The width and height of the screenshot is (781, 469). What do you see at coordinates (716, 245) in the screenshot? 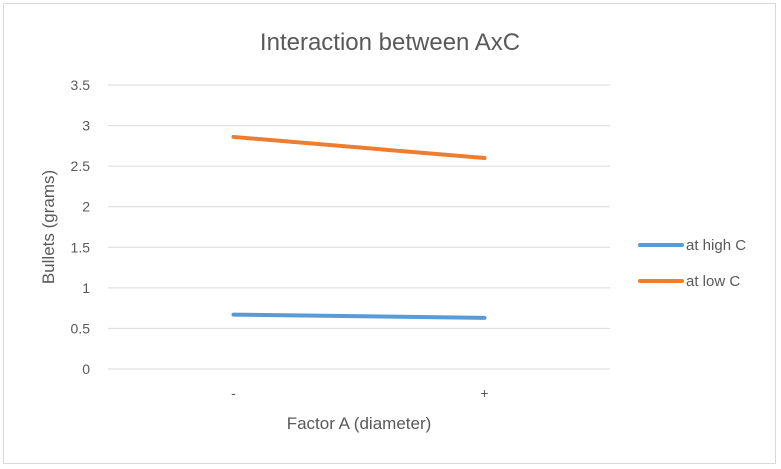
I see `legend-label: at high C` at bounding box center [716, 245].